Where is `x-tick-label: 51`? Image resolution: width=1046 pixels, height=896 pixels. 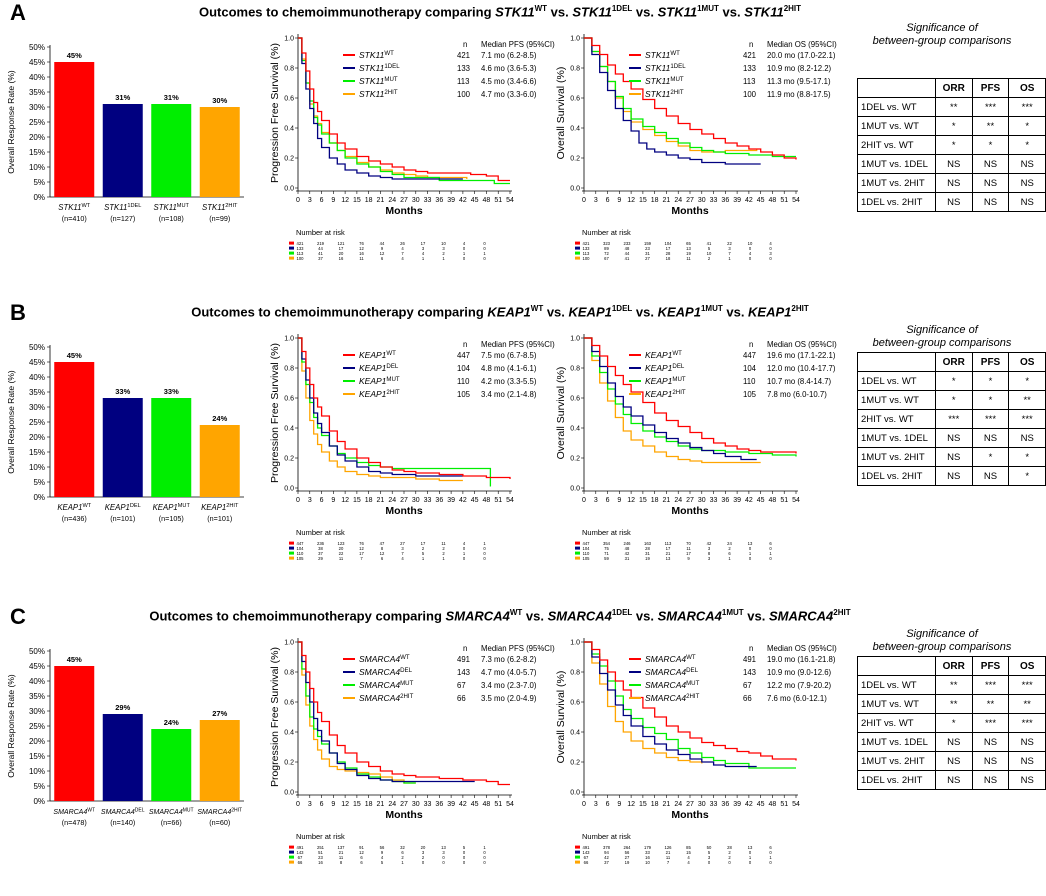 x-tick-label: 51 is located at coordinates (784, 500).